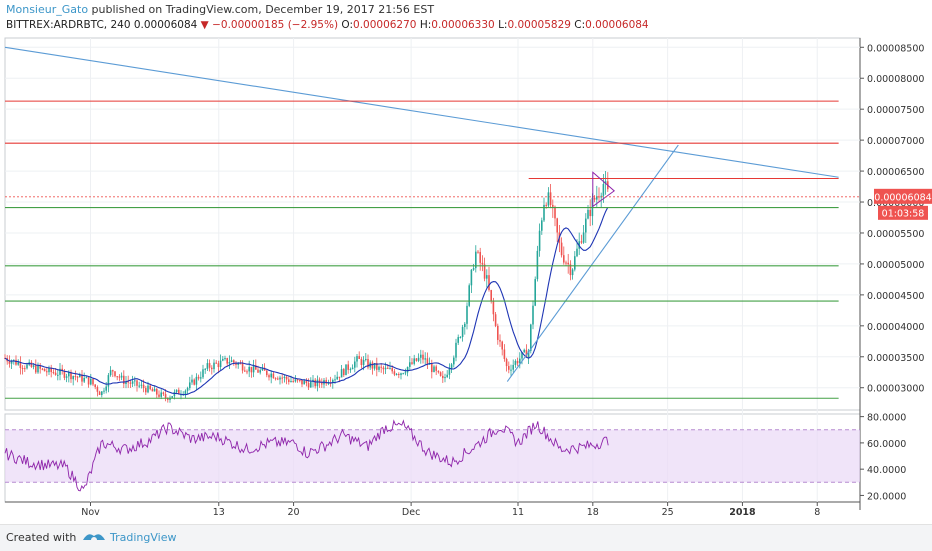 The width and height of the screenshot is (932, 551). I want to click on high-label: H:, so click(425, 25).